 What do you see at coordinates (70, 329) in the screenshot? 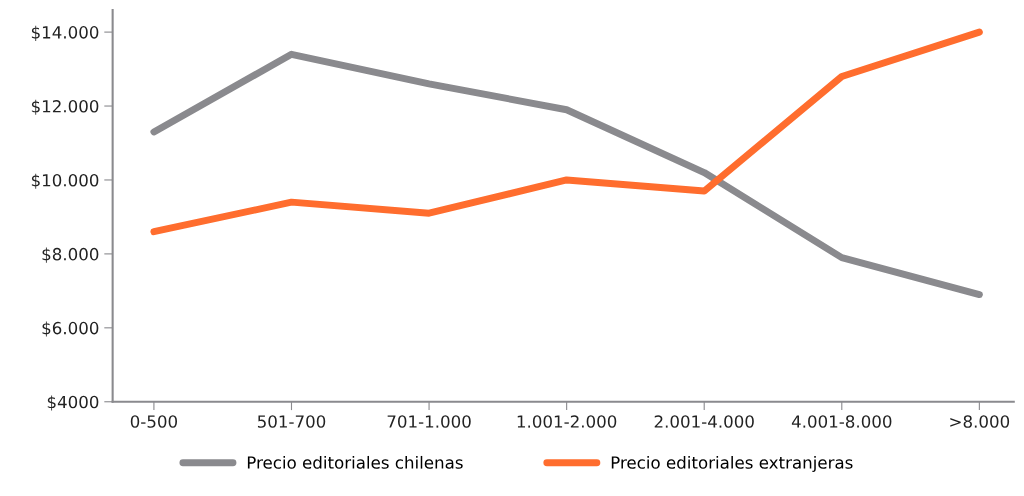
I see `y-tick-label: $6.000` at bounding box center [70, 329].